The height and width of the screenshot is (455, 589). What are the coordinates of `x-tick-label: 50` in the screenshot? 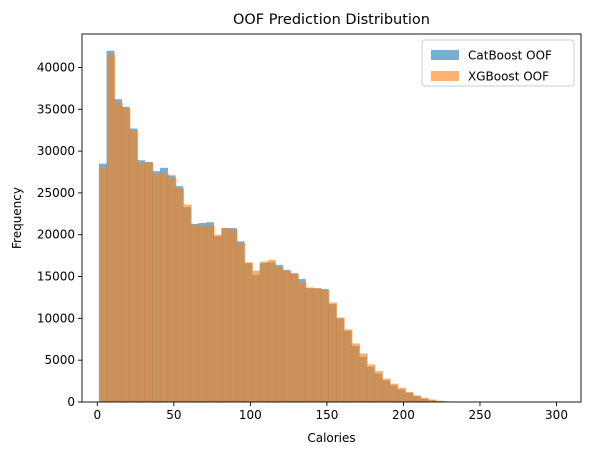 It's located at (173, 415).